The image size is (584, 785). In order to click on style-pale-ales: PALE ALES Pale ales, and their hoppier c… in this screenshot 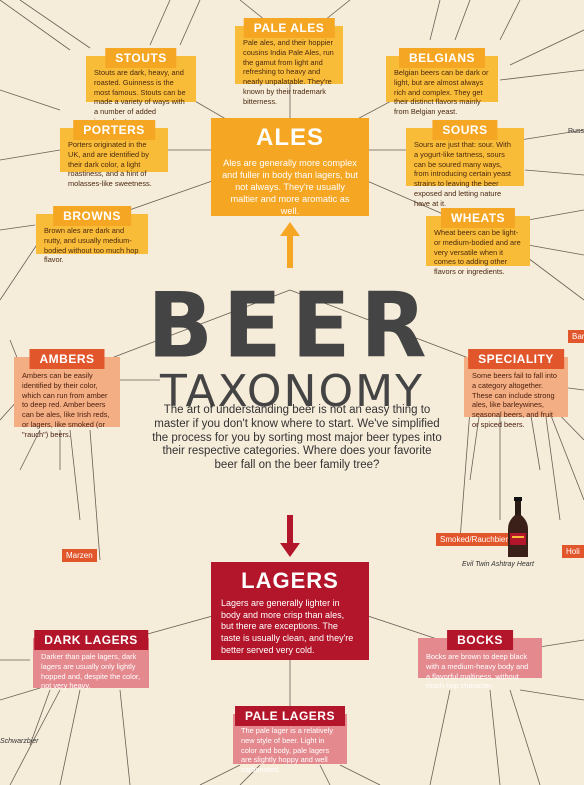, I will do `click(289, 62)`.